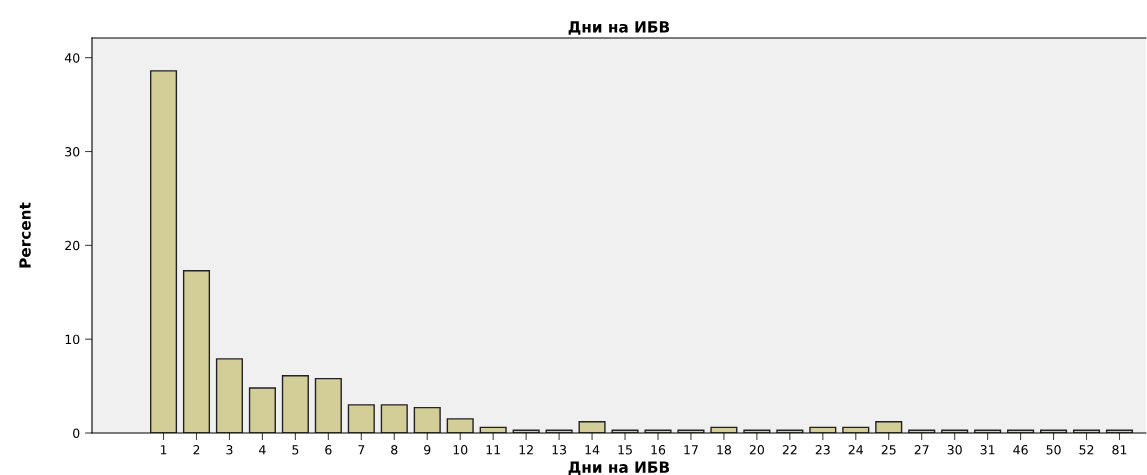 The image size is (1147, 475). What do you see at coordinates (493, 450) in the screenshot?
I see `x-tick-label: 11` at bounding box center [493, 450].